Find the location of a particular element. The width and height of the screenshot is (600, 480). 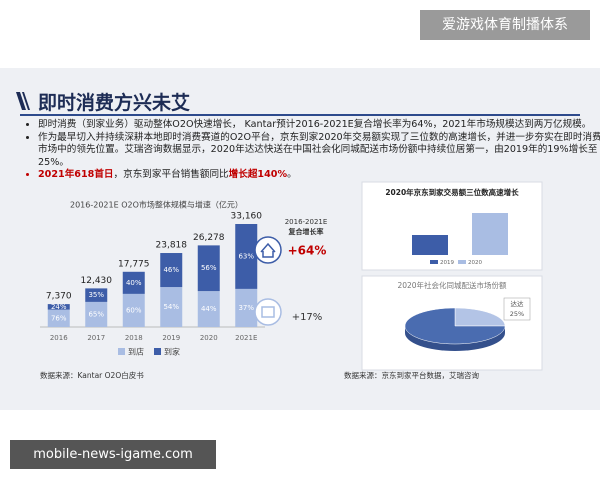

segment-label: 56% is located at coordinates (209, 268).